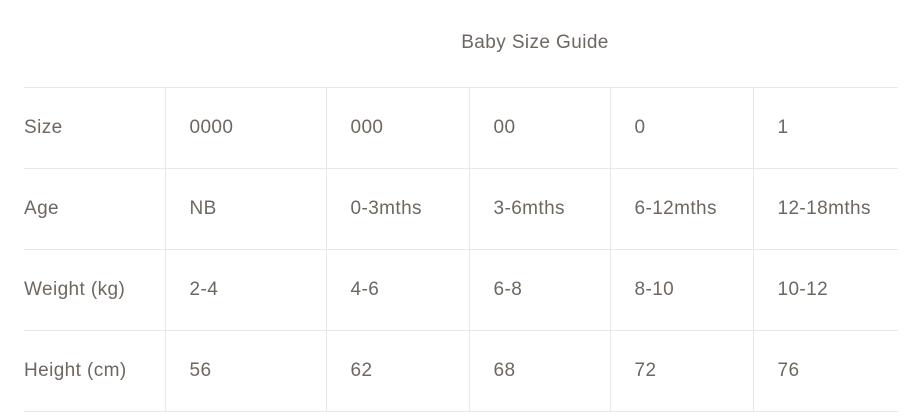 Image resolution: width=908 pixels, height=416 pixels. I want to click on row-label: Age, so click(94, 209).